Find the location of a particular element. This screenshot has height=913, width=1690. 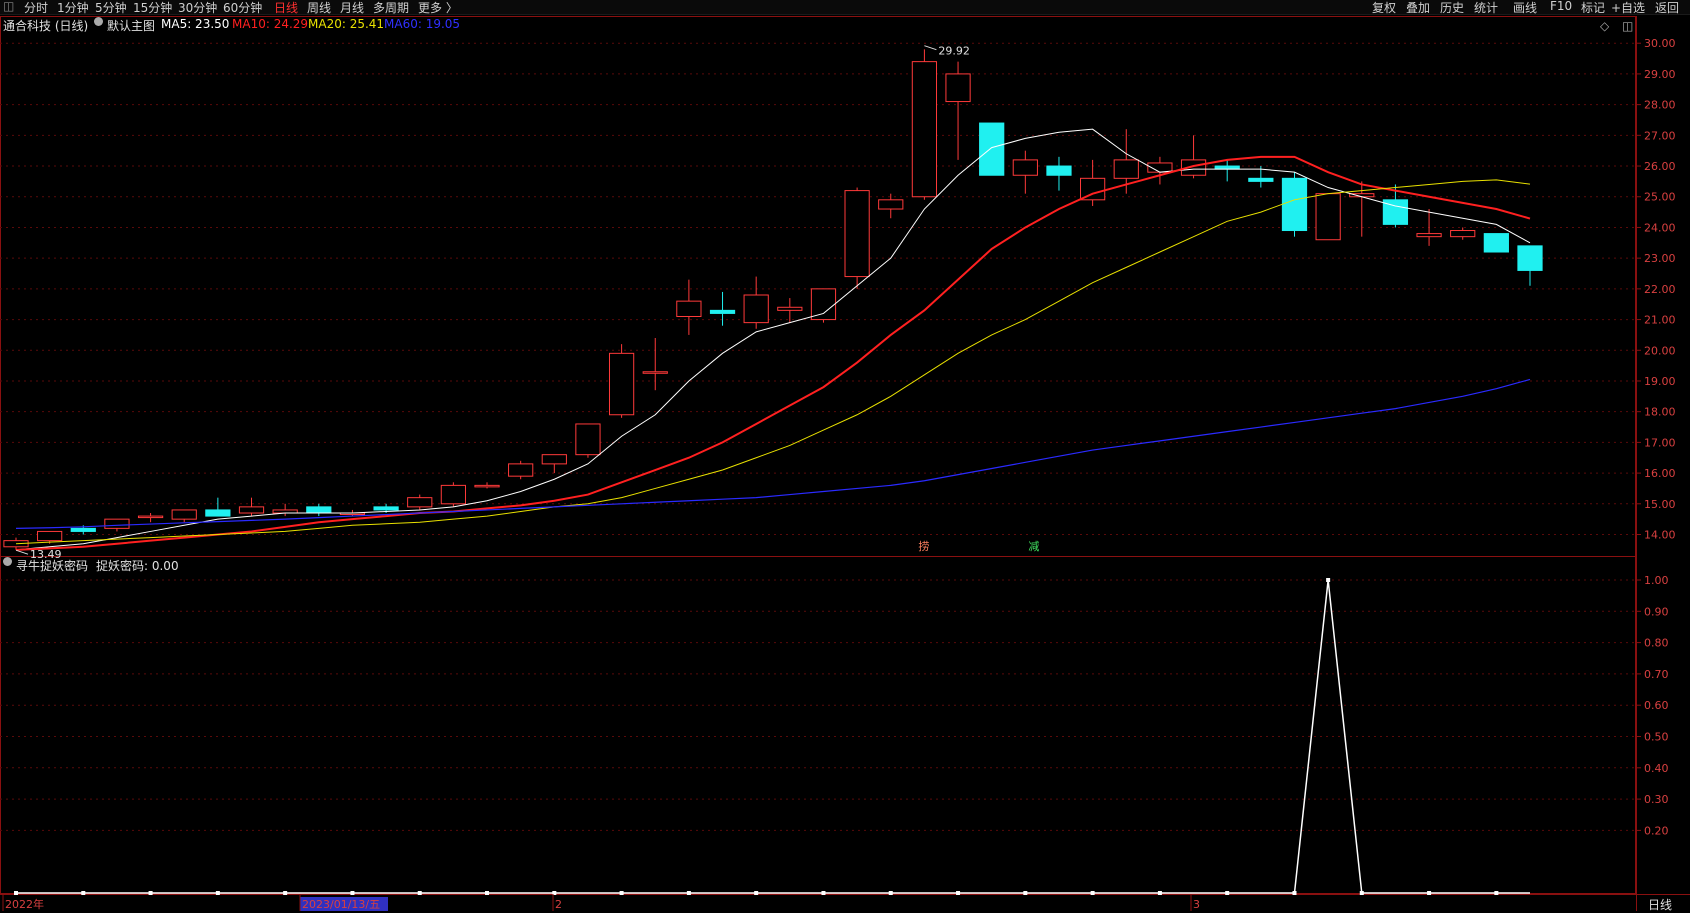

x-tick-label: 2 is located at coordinates (558, 904).